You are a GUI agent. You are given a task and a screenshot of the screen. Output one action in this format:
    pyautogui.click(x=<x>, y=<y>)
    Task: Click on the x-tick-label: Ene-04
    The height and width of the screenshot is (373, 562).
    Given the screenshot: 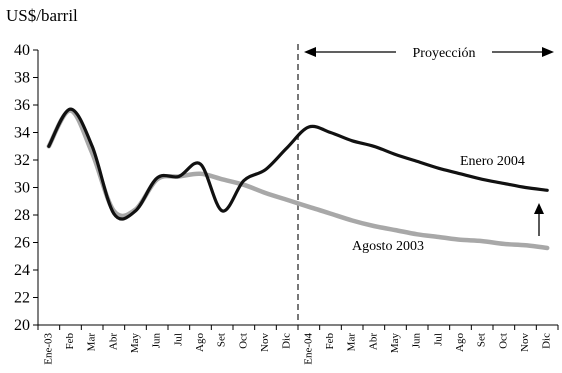 What is the action you would take?
    pyautogui.click(x=308, y=349)
    